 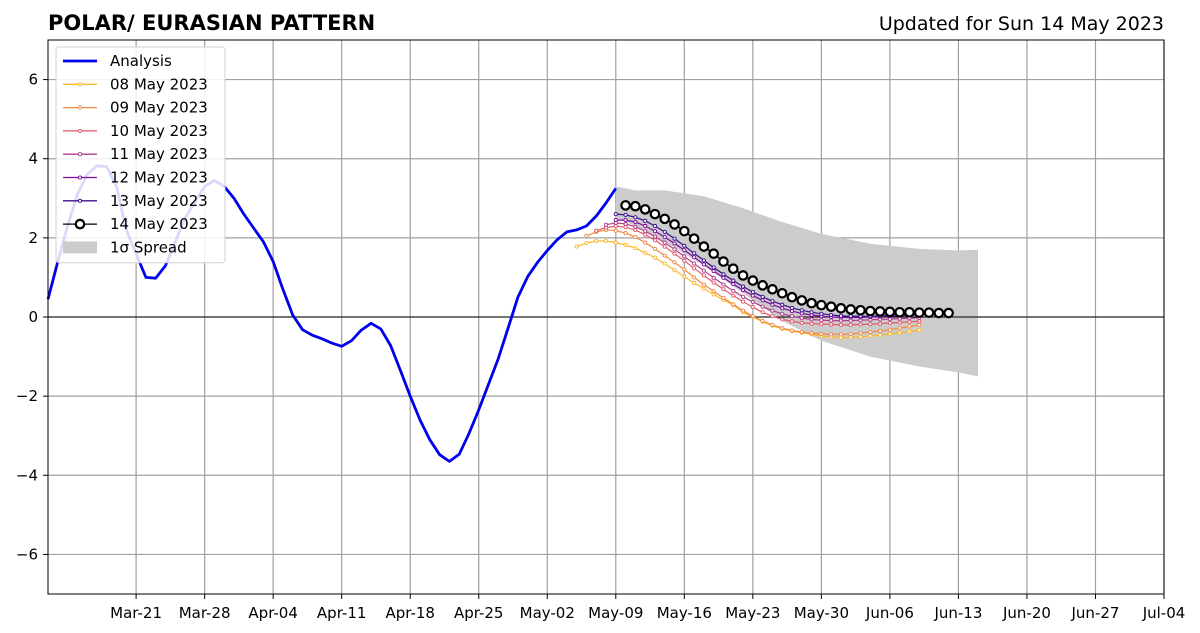 What do you see at coordinates (27, 396) in the screenshot?
I see `y-tick-label: −2` at bounding box center [27, 396].